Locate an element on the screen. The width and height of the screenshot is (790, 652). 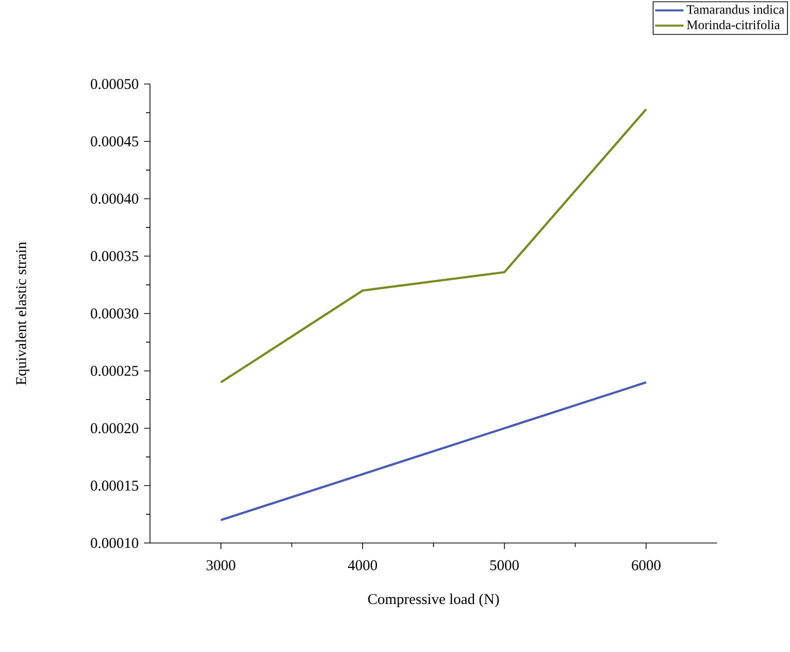
y-tick-label: 0.00040 is located at coordinates (114, 199).